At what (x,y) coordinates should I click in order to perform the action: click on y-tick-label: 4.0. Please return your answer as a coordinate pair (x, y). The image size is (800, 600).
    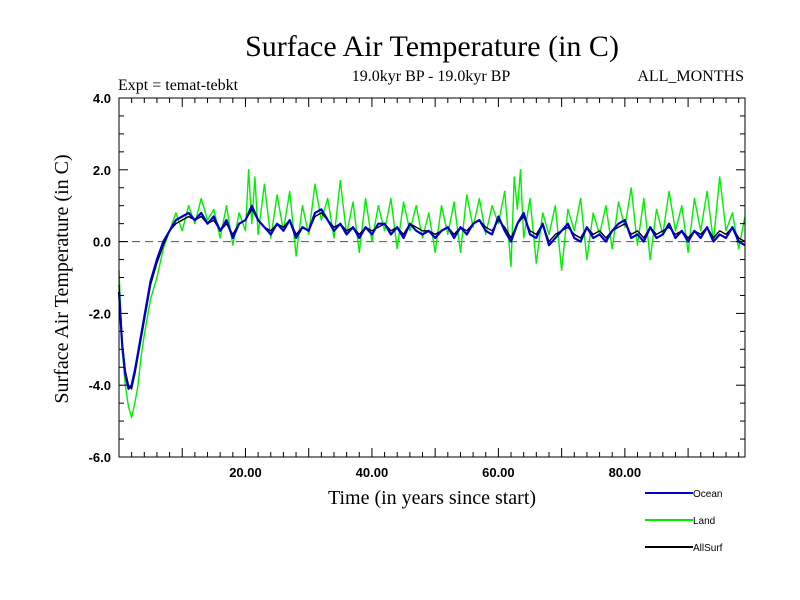
    Looking at the image, I should click on (102, 98).